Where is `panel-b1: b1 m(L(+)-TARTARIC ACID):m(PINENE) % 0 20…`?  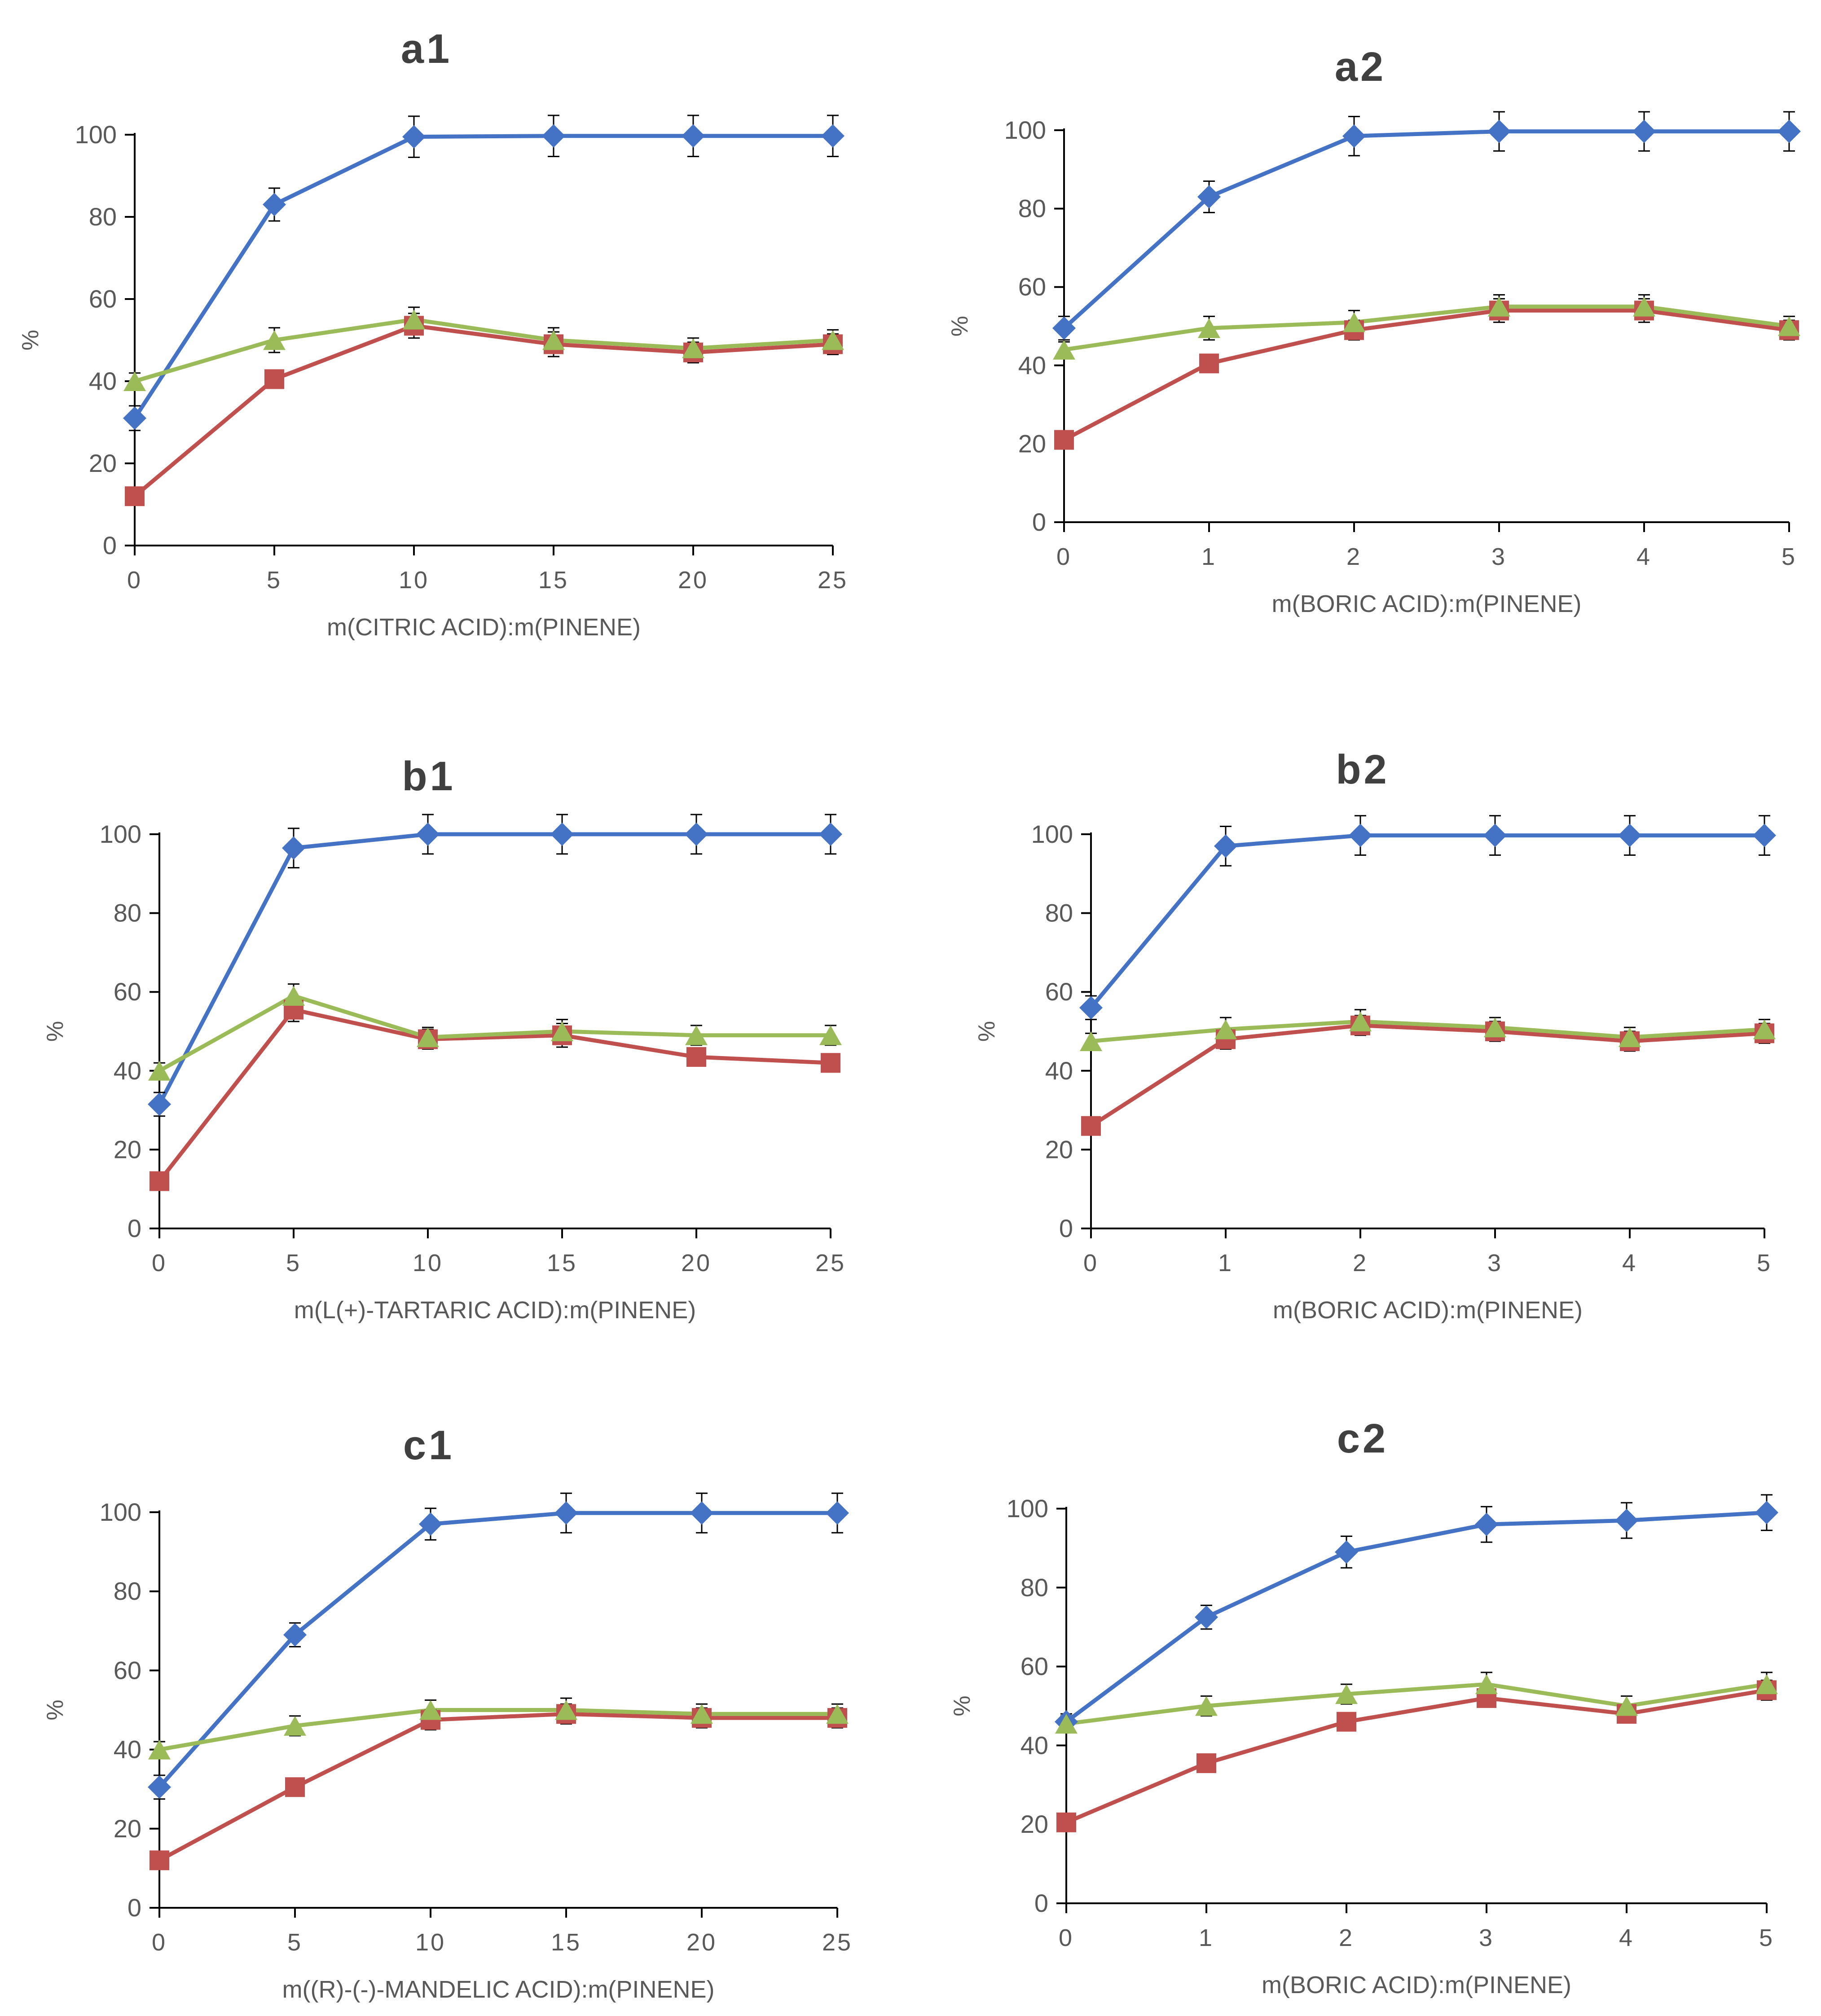
panel-b1: b1 m(L(+)-TARTARIC ACID):m(PINENE) % 0 20… is located at coordinates (443, 1038).